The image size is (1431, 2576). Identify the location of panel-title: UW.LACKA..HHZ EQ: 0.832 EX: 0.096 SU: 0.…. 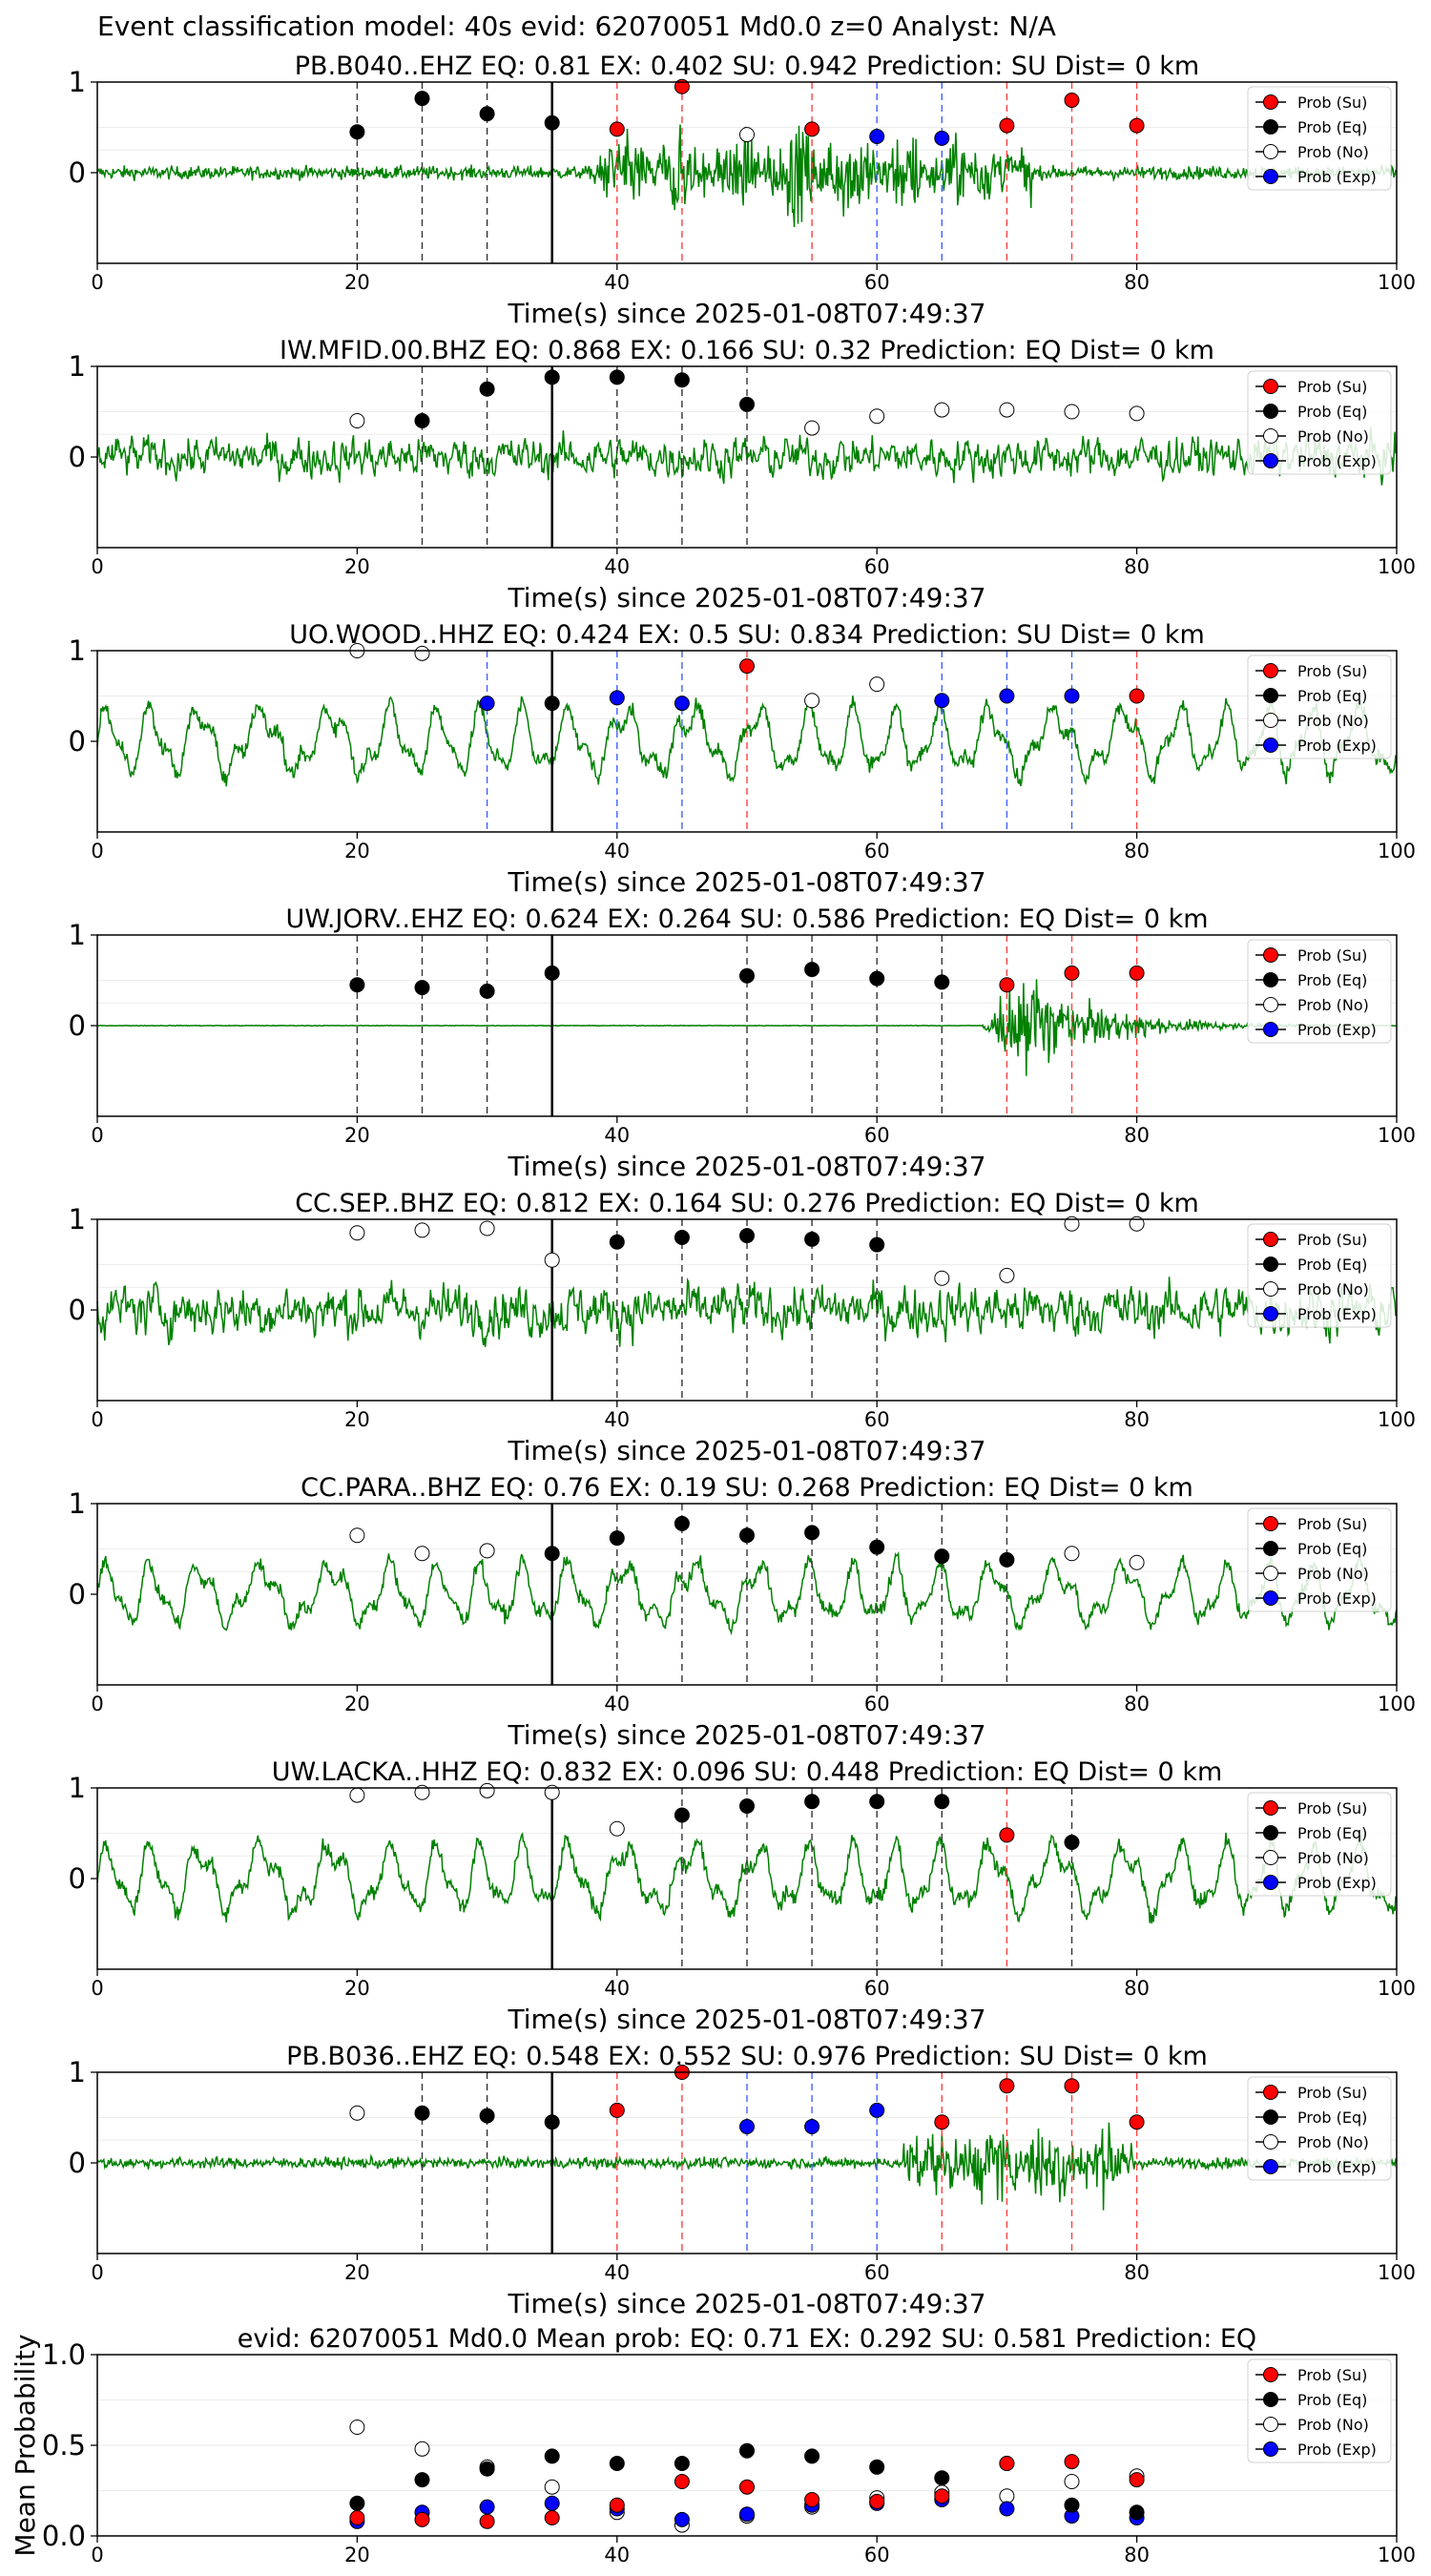
(747, 1772).